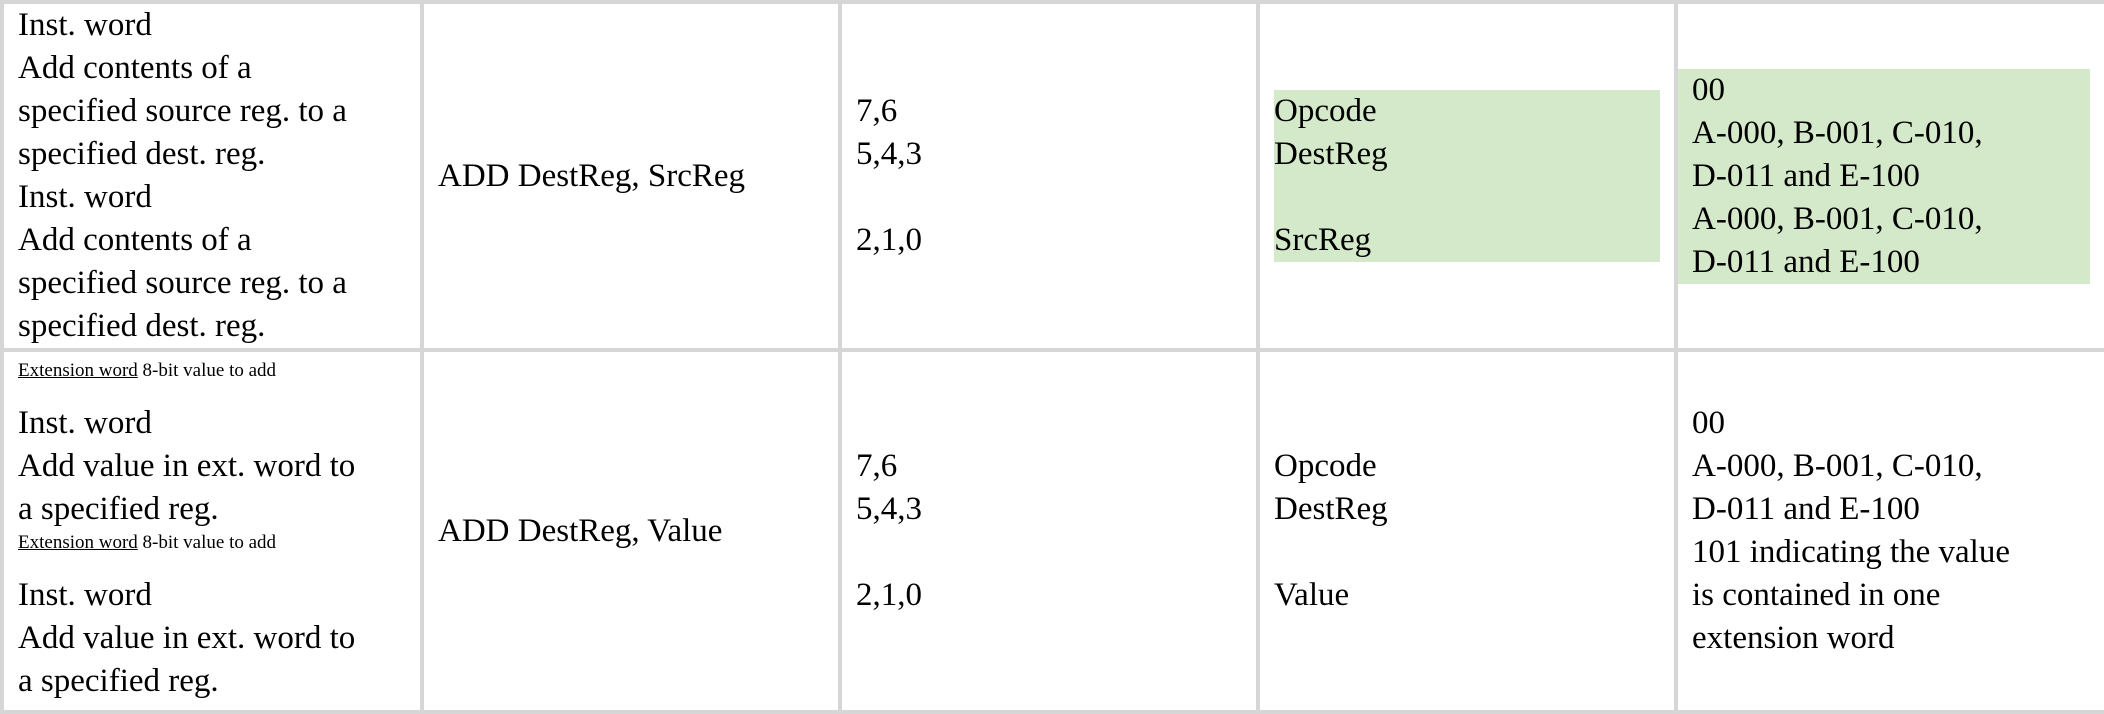  Describe the element at coordinates (1816, 595) in the screenshot. I see `value-line: is contained in one` at that location.